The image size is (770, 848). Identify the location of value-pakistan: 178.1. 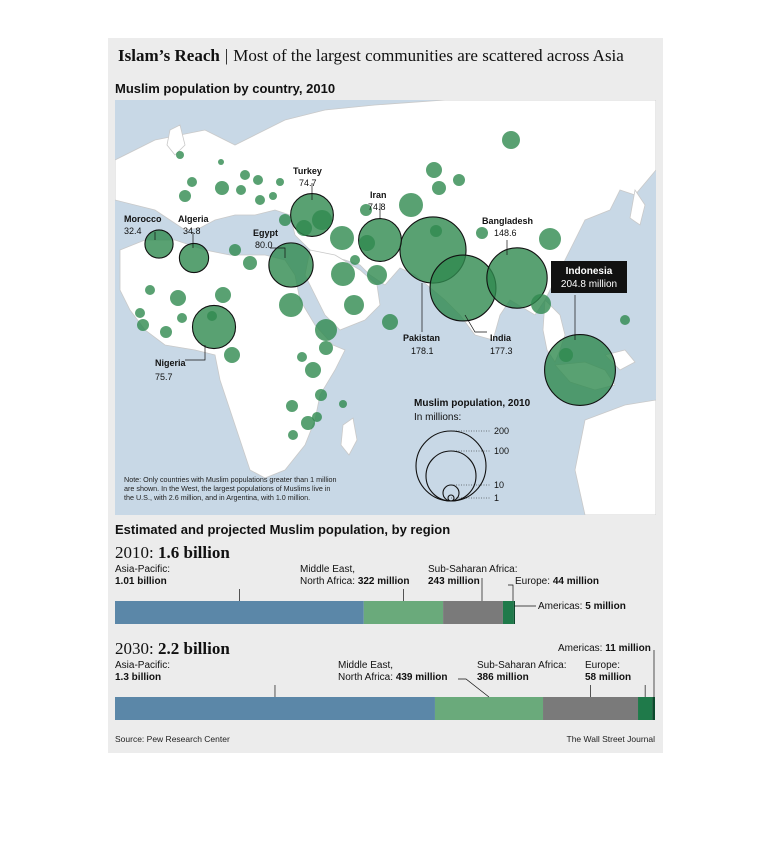
(422, 351).